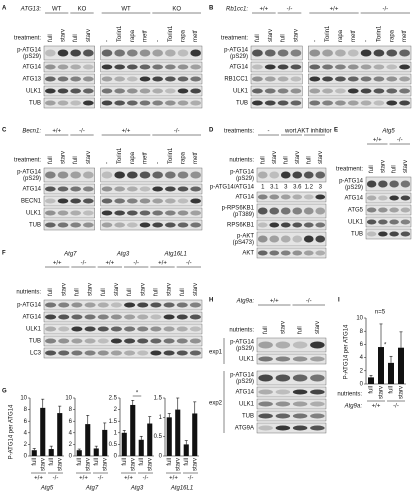  What do you see at coordinates (113, 445) in the screenshot?
I see `y-tick-label: 0.5` at bounding box center [113, 445].